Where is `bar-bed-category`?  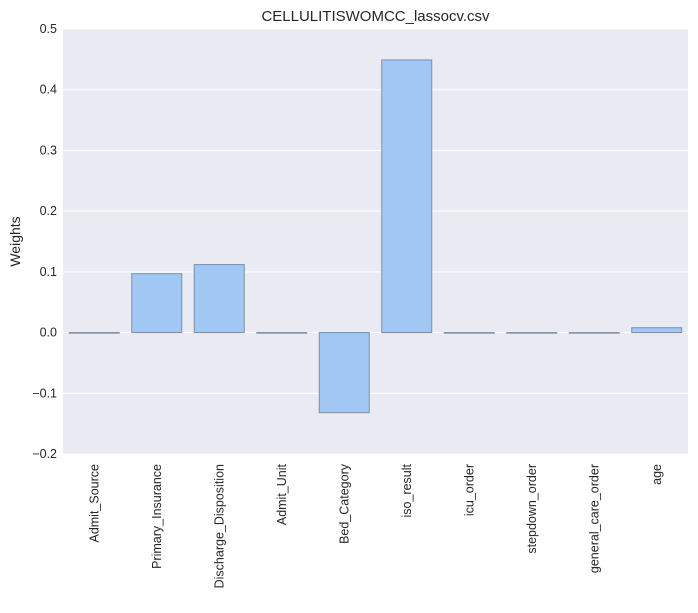
bar-bed-category is located at coordinates (344, 373).